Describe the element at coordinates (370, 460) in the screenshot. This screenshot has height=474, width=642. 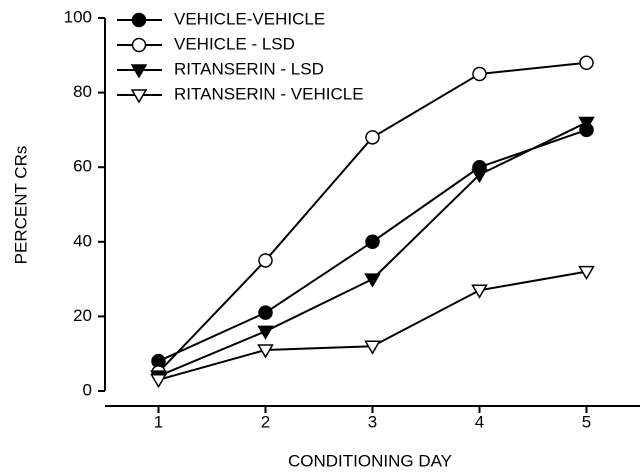
I see `x-axis-label: CONDITIONING DAY` at that location.